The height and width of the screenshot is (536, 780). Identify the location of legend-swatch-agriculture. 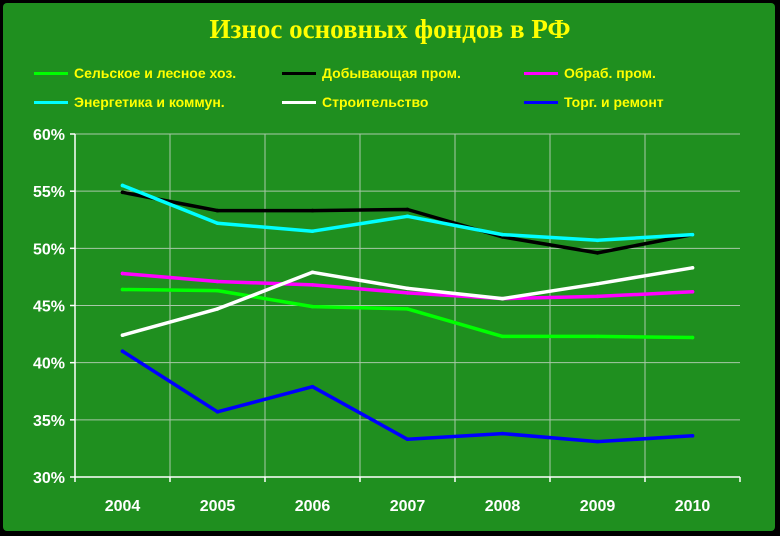
(51, 73).